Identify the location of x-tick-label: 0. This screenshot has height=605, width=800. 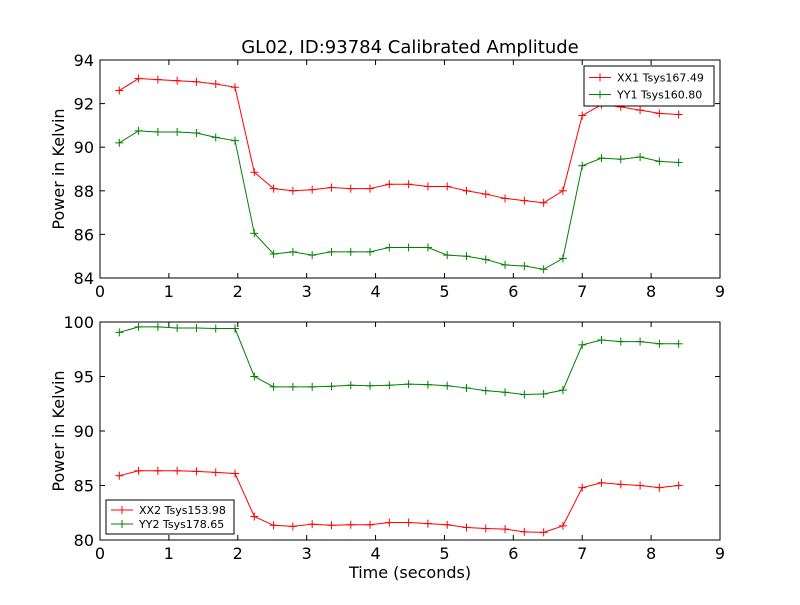
(100, 553).